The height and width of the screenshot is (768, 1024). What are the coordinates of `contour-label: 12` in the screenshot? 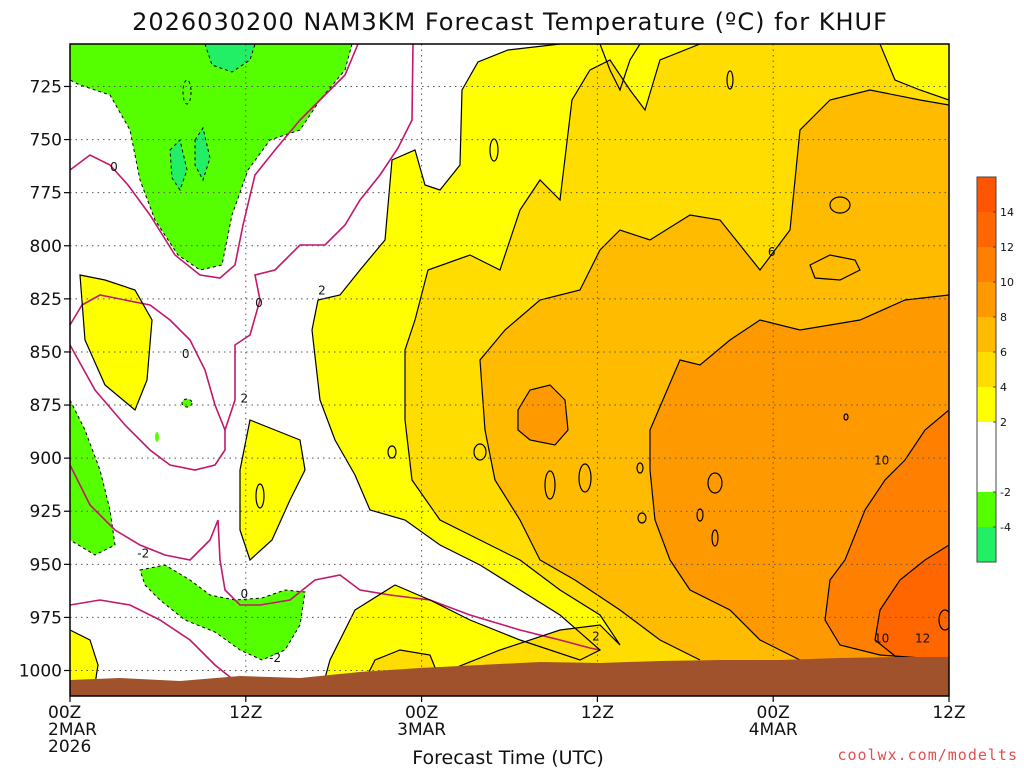 It's located at (922, 639).